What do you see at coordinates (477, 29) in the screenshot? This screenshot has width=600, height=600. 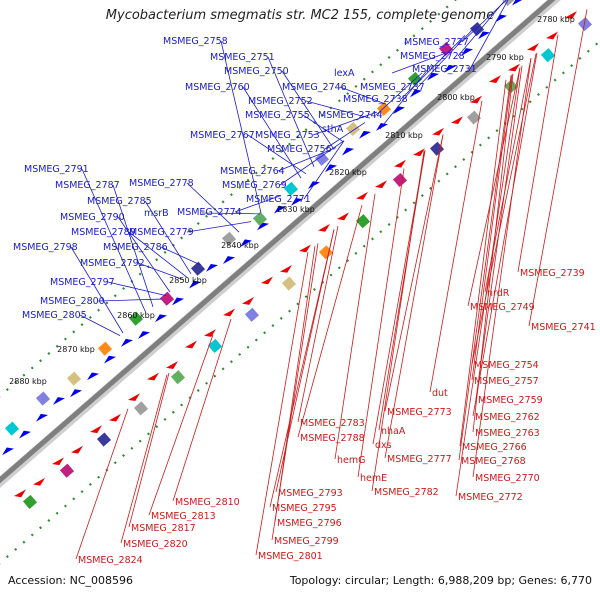 I see `forward-feature-block` at bounding box center [477, 29].